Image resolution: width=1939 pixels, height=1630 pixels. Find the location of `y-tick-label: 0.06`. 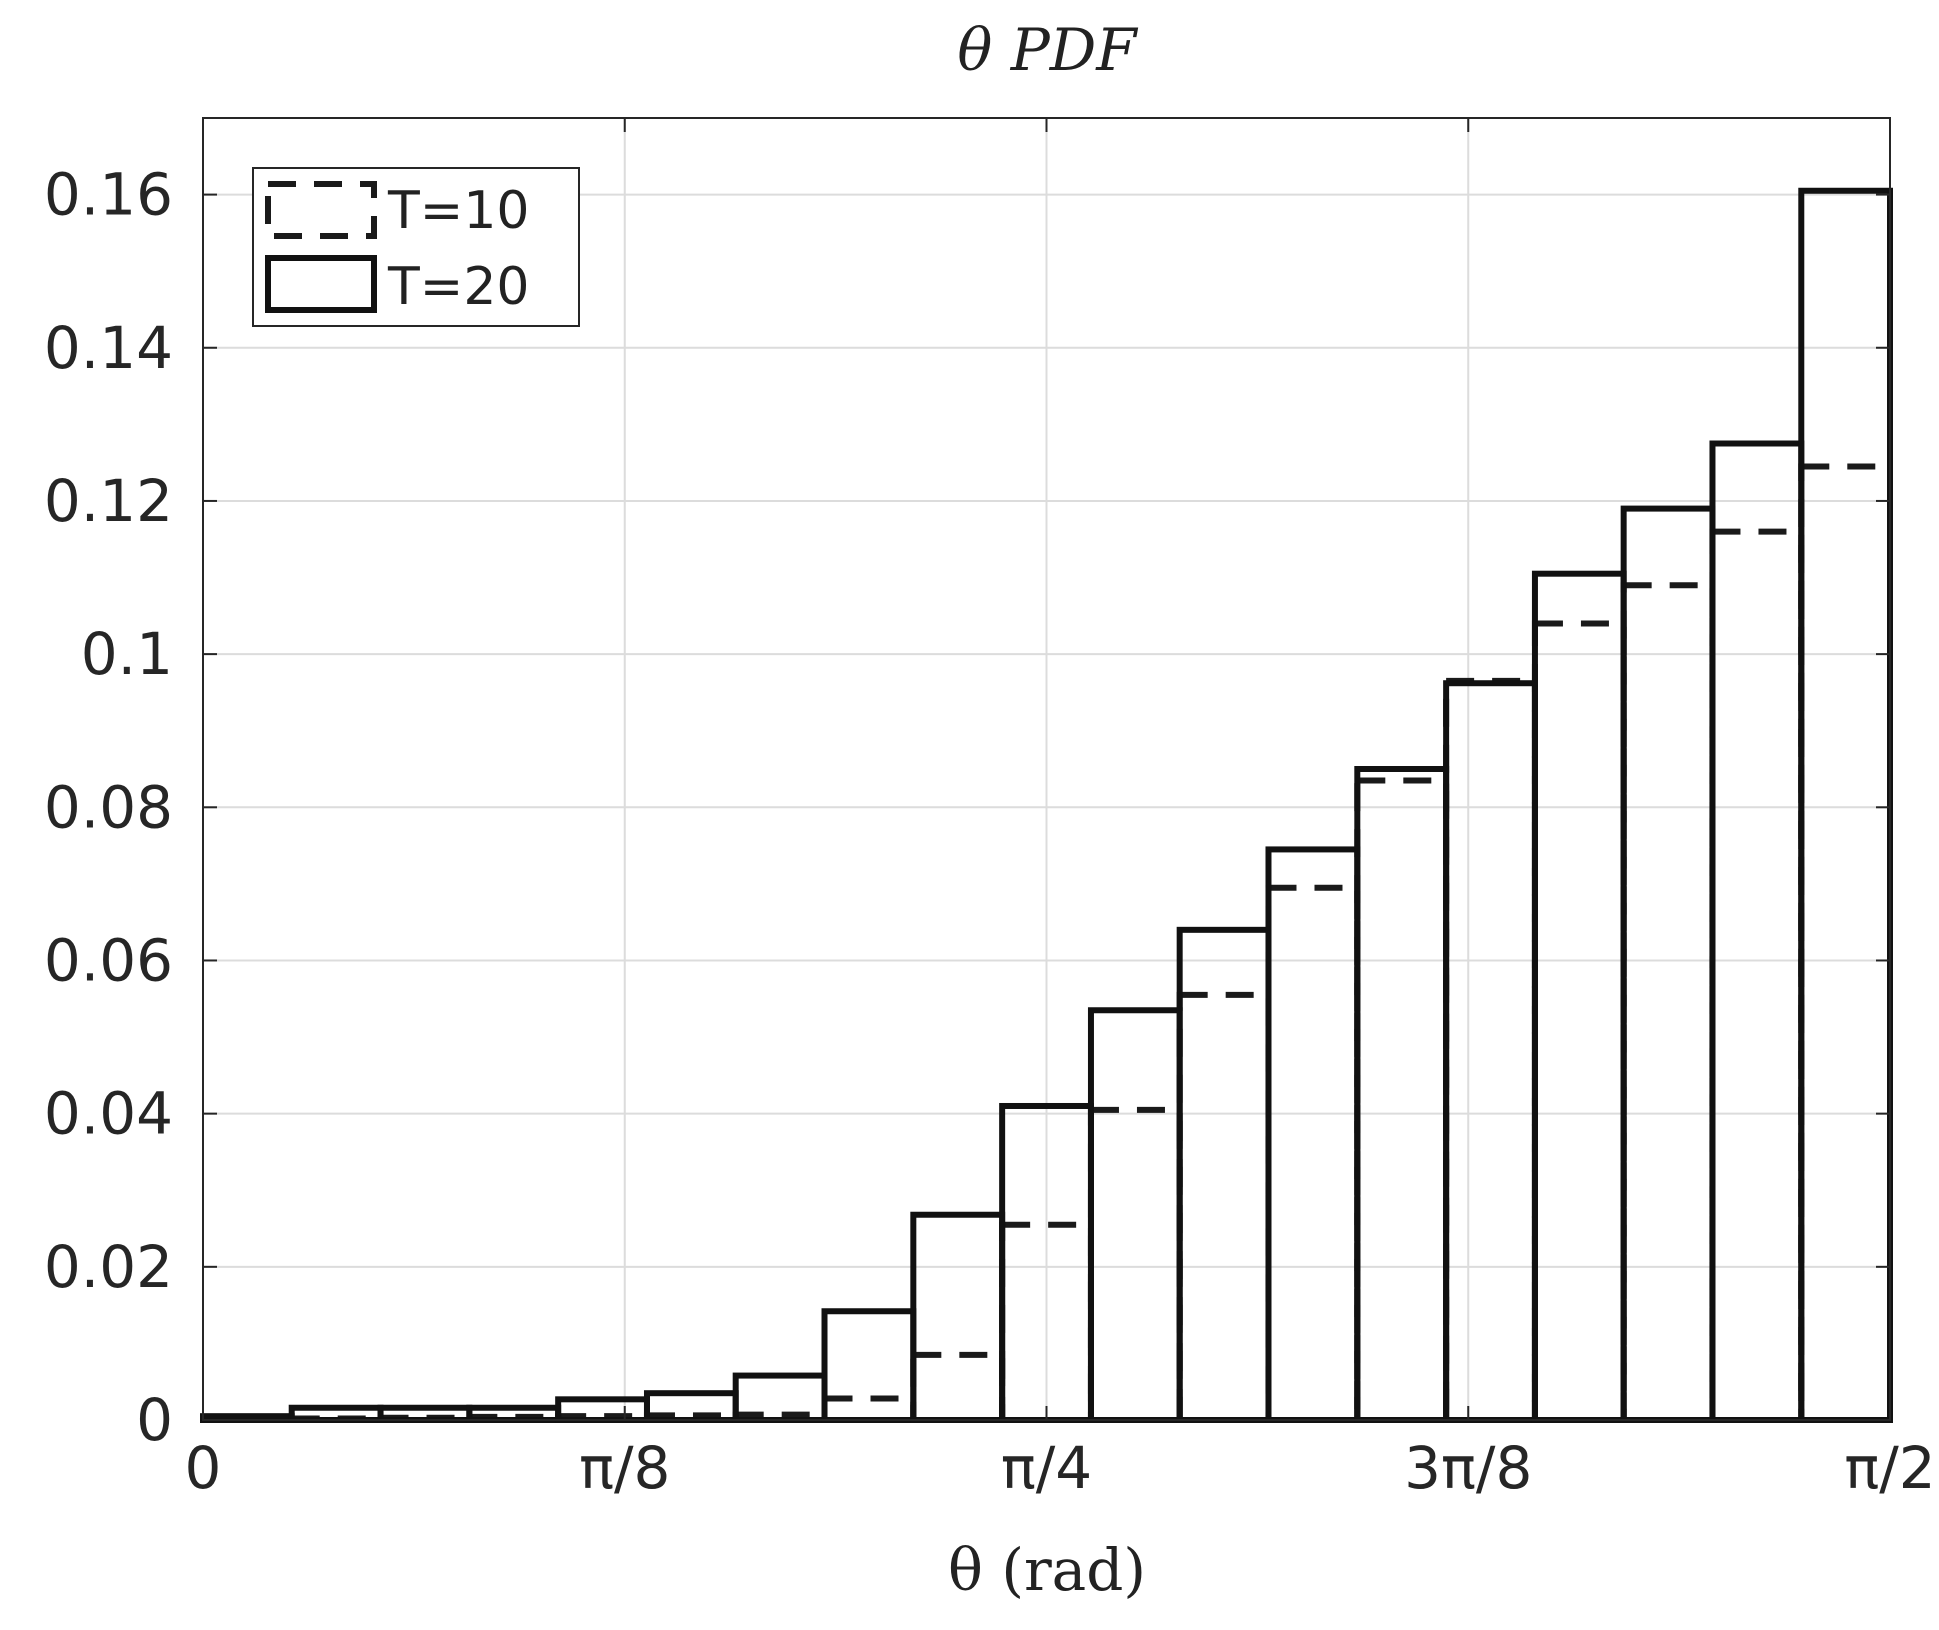

y-tick-label: 0.06 is located at coordinates (108, 960).